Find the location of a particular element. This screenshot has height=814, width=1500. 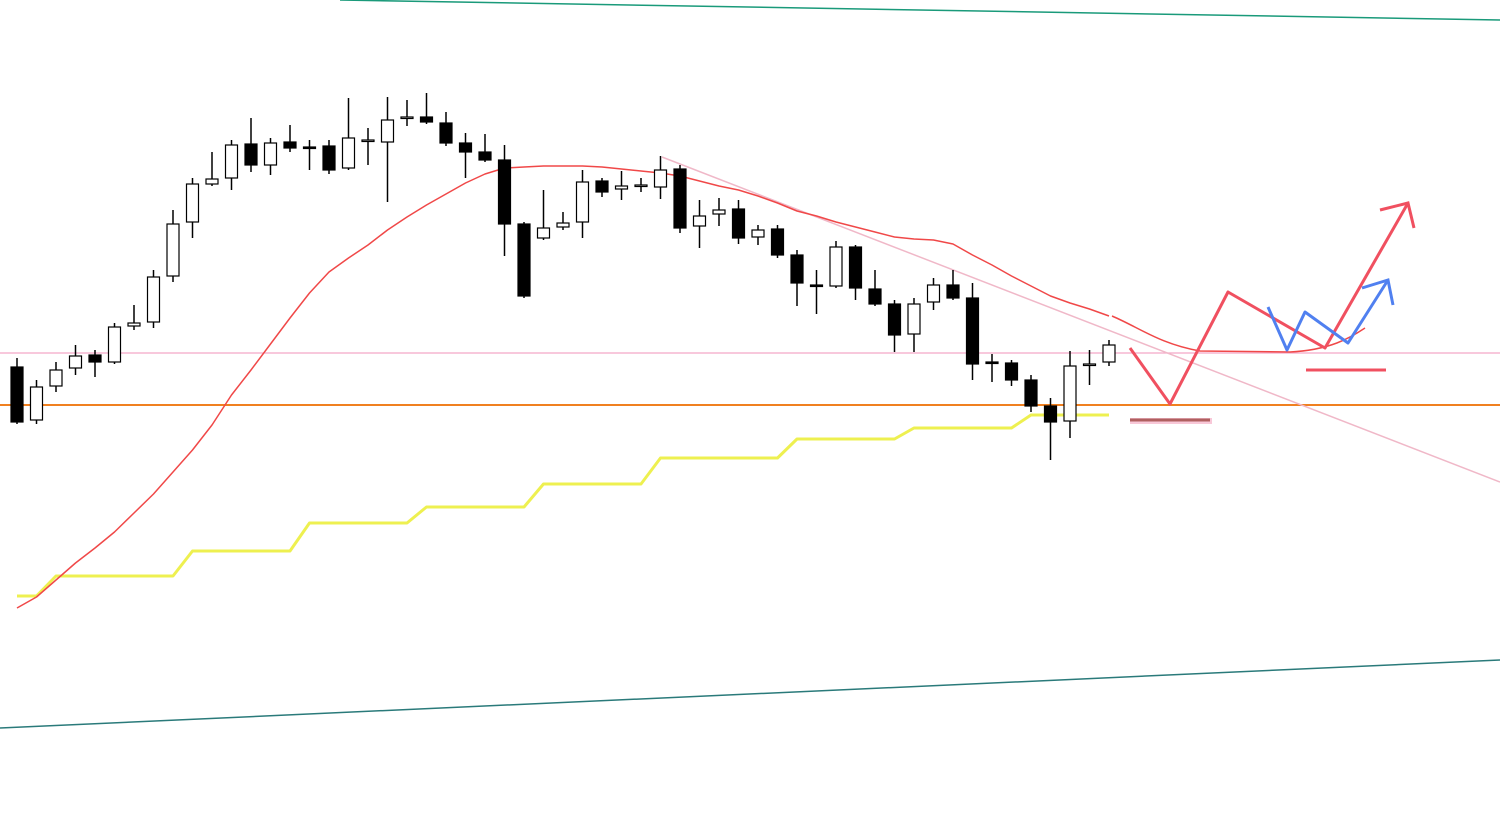

projection-arrow is located at coordinates (1269, 304).